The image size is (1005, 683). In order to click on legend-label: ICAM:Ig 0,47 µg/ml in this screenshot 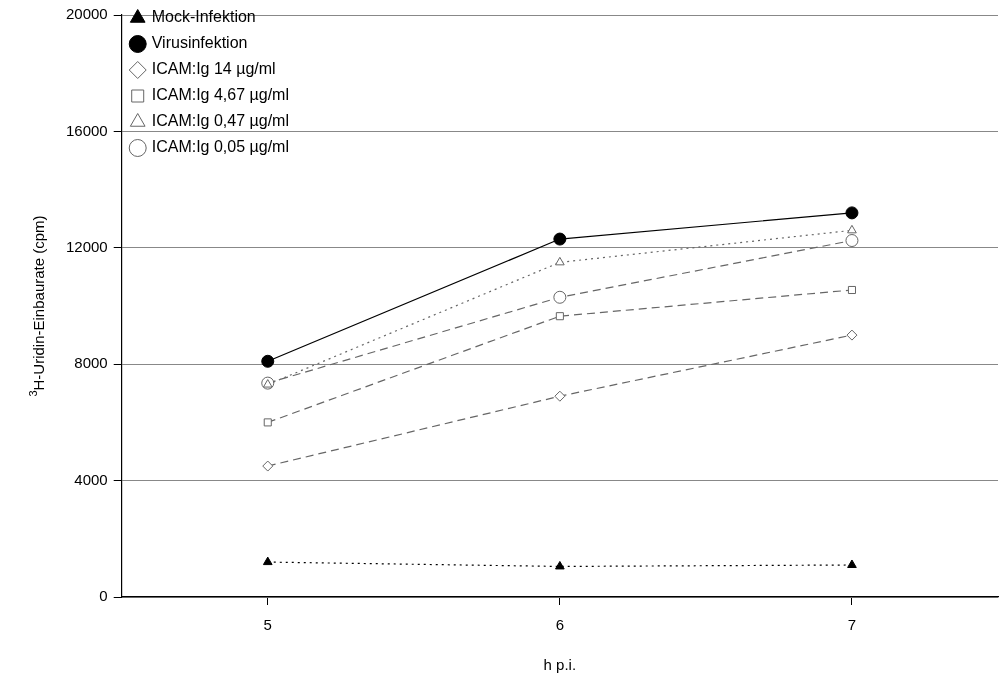, I will do `click(220, 121)`.